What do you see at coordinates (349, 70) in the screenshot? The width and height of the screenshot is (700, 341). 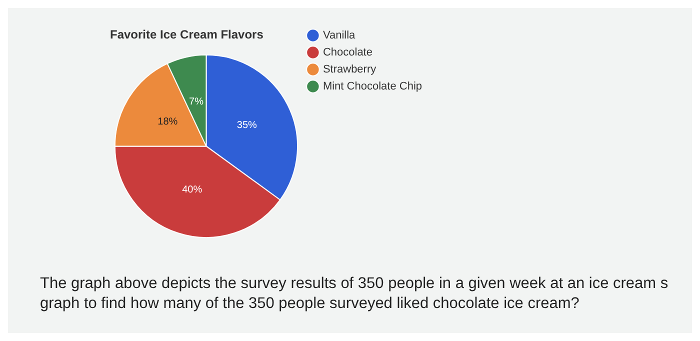 I see `legend-label: Strawberry` at bounding box center [349, 70].